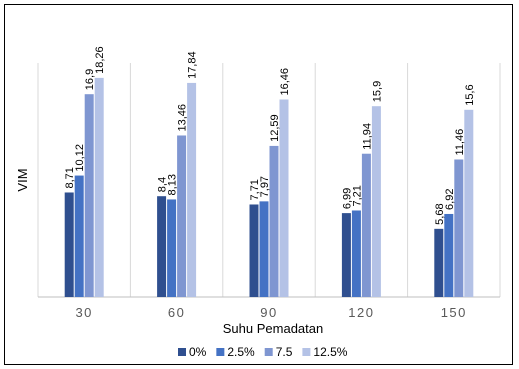 This screenshot has width=519, height=369. What do you see at coordinates (361, 312) in the screenshot?
I see `x-tick-label: 120` at bounding box center [361, 312].